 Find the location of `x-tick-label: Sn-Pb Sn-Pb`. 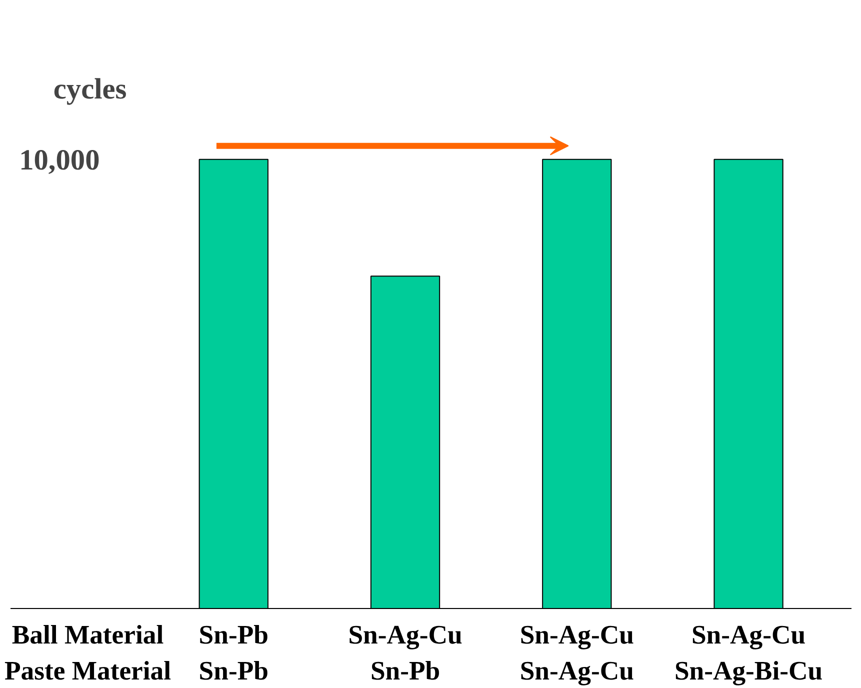

x-tick-label: Sn-Pb Sn-Pb is located at coordinates (233, 653).